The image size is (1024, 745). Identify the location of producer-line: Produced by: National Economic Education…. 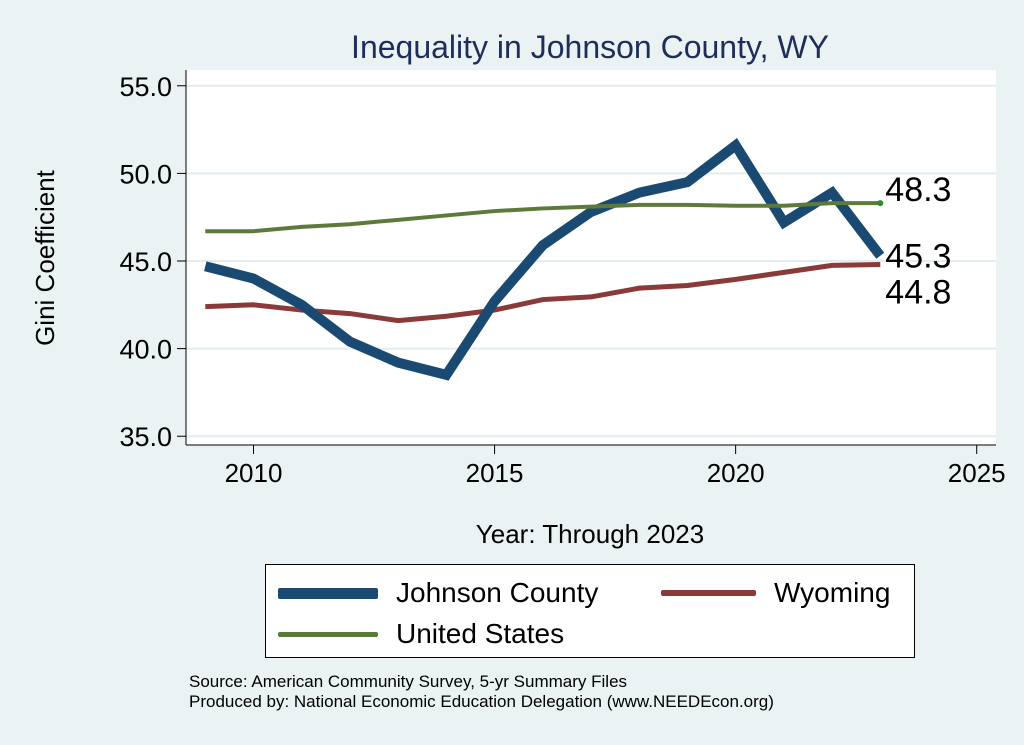
(481, 701).